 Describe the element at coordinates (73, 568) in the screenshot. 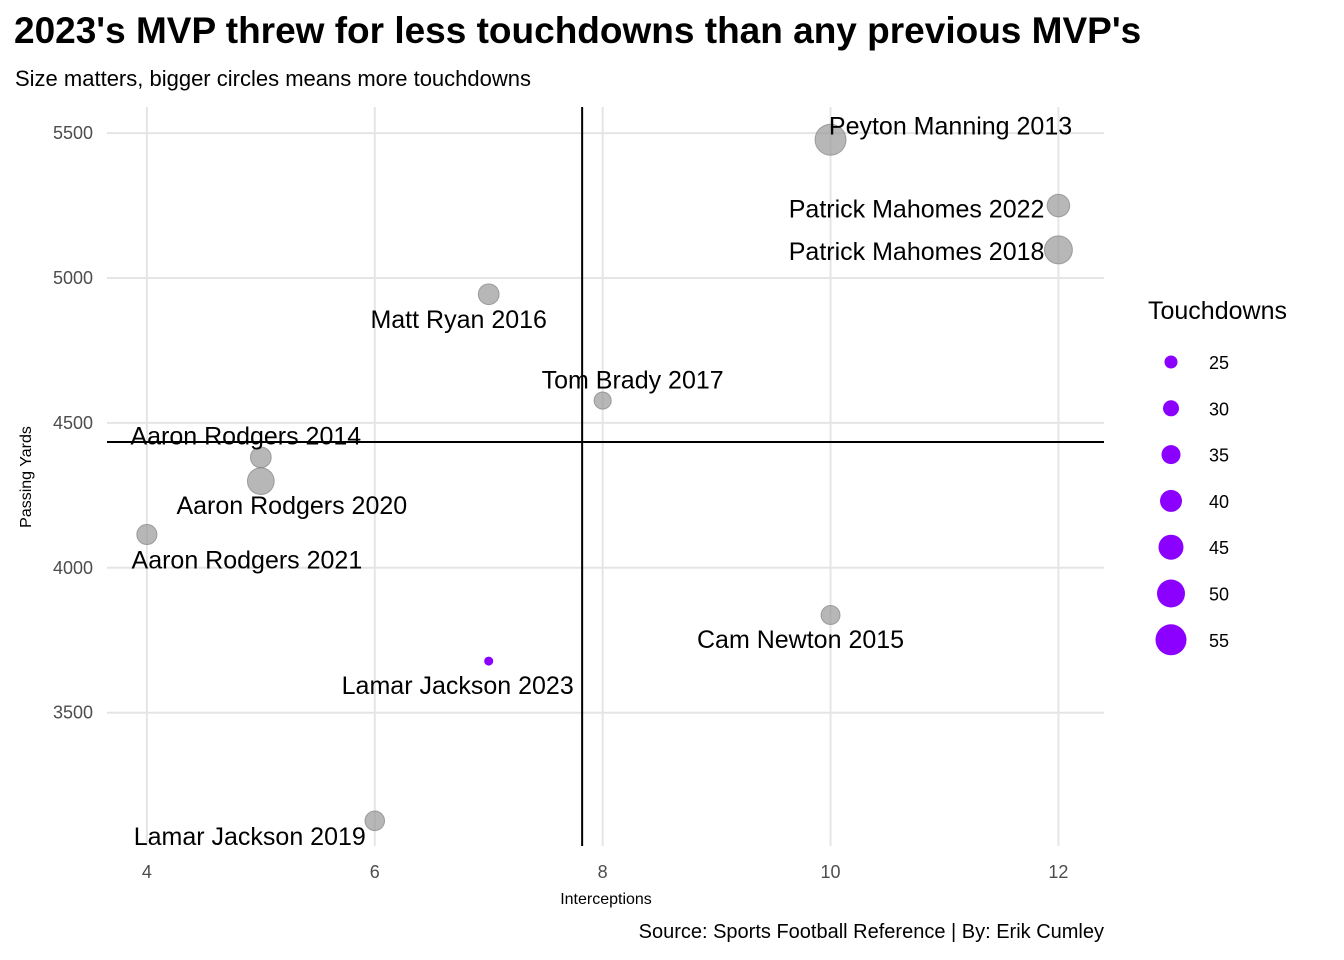

I see `y-tick-label: 4000` at that location.